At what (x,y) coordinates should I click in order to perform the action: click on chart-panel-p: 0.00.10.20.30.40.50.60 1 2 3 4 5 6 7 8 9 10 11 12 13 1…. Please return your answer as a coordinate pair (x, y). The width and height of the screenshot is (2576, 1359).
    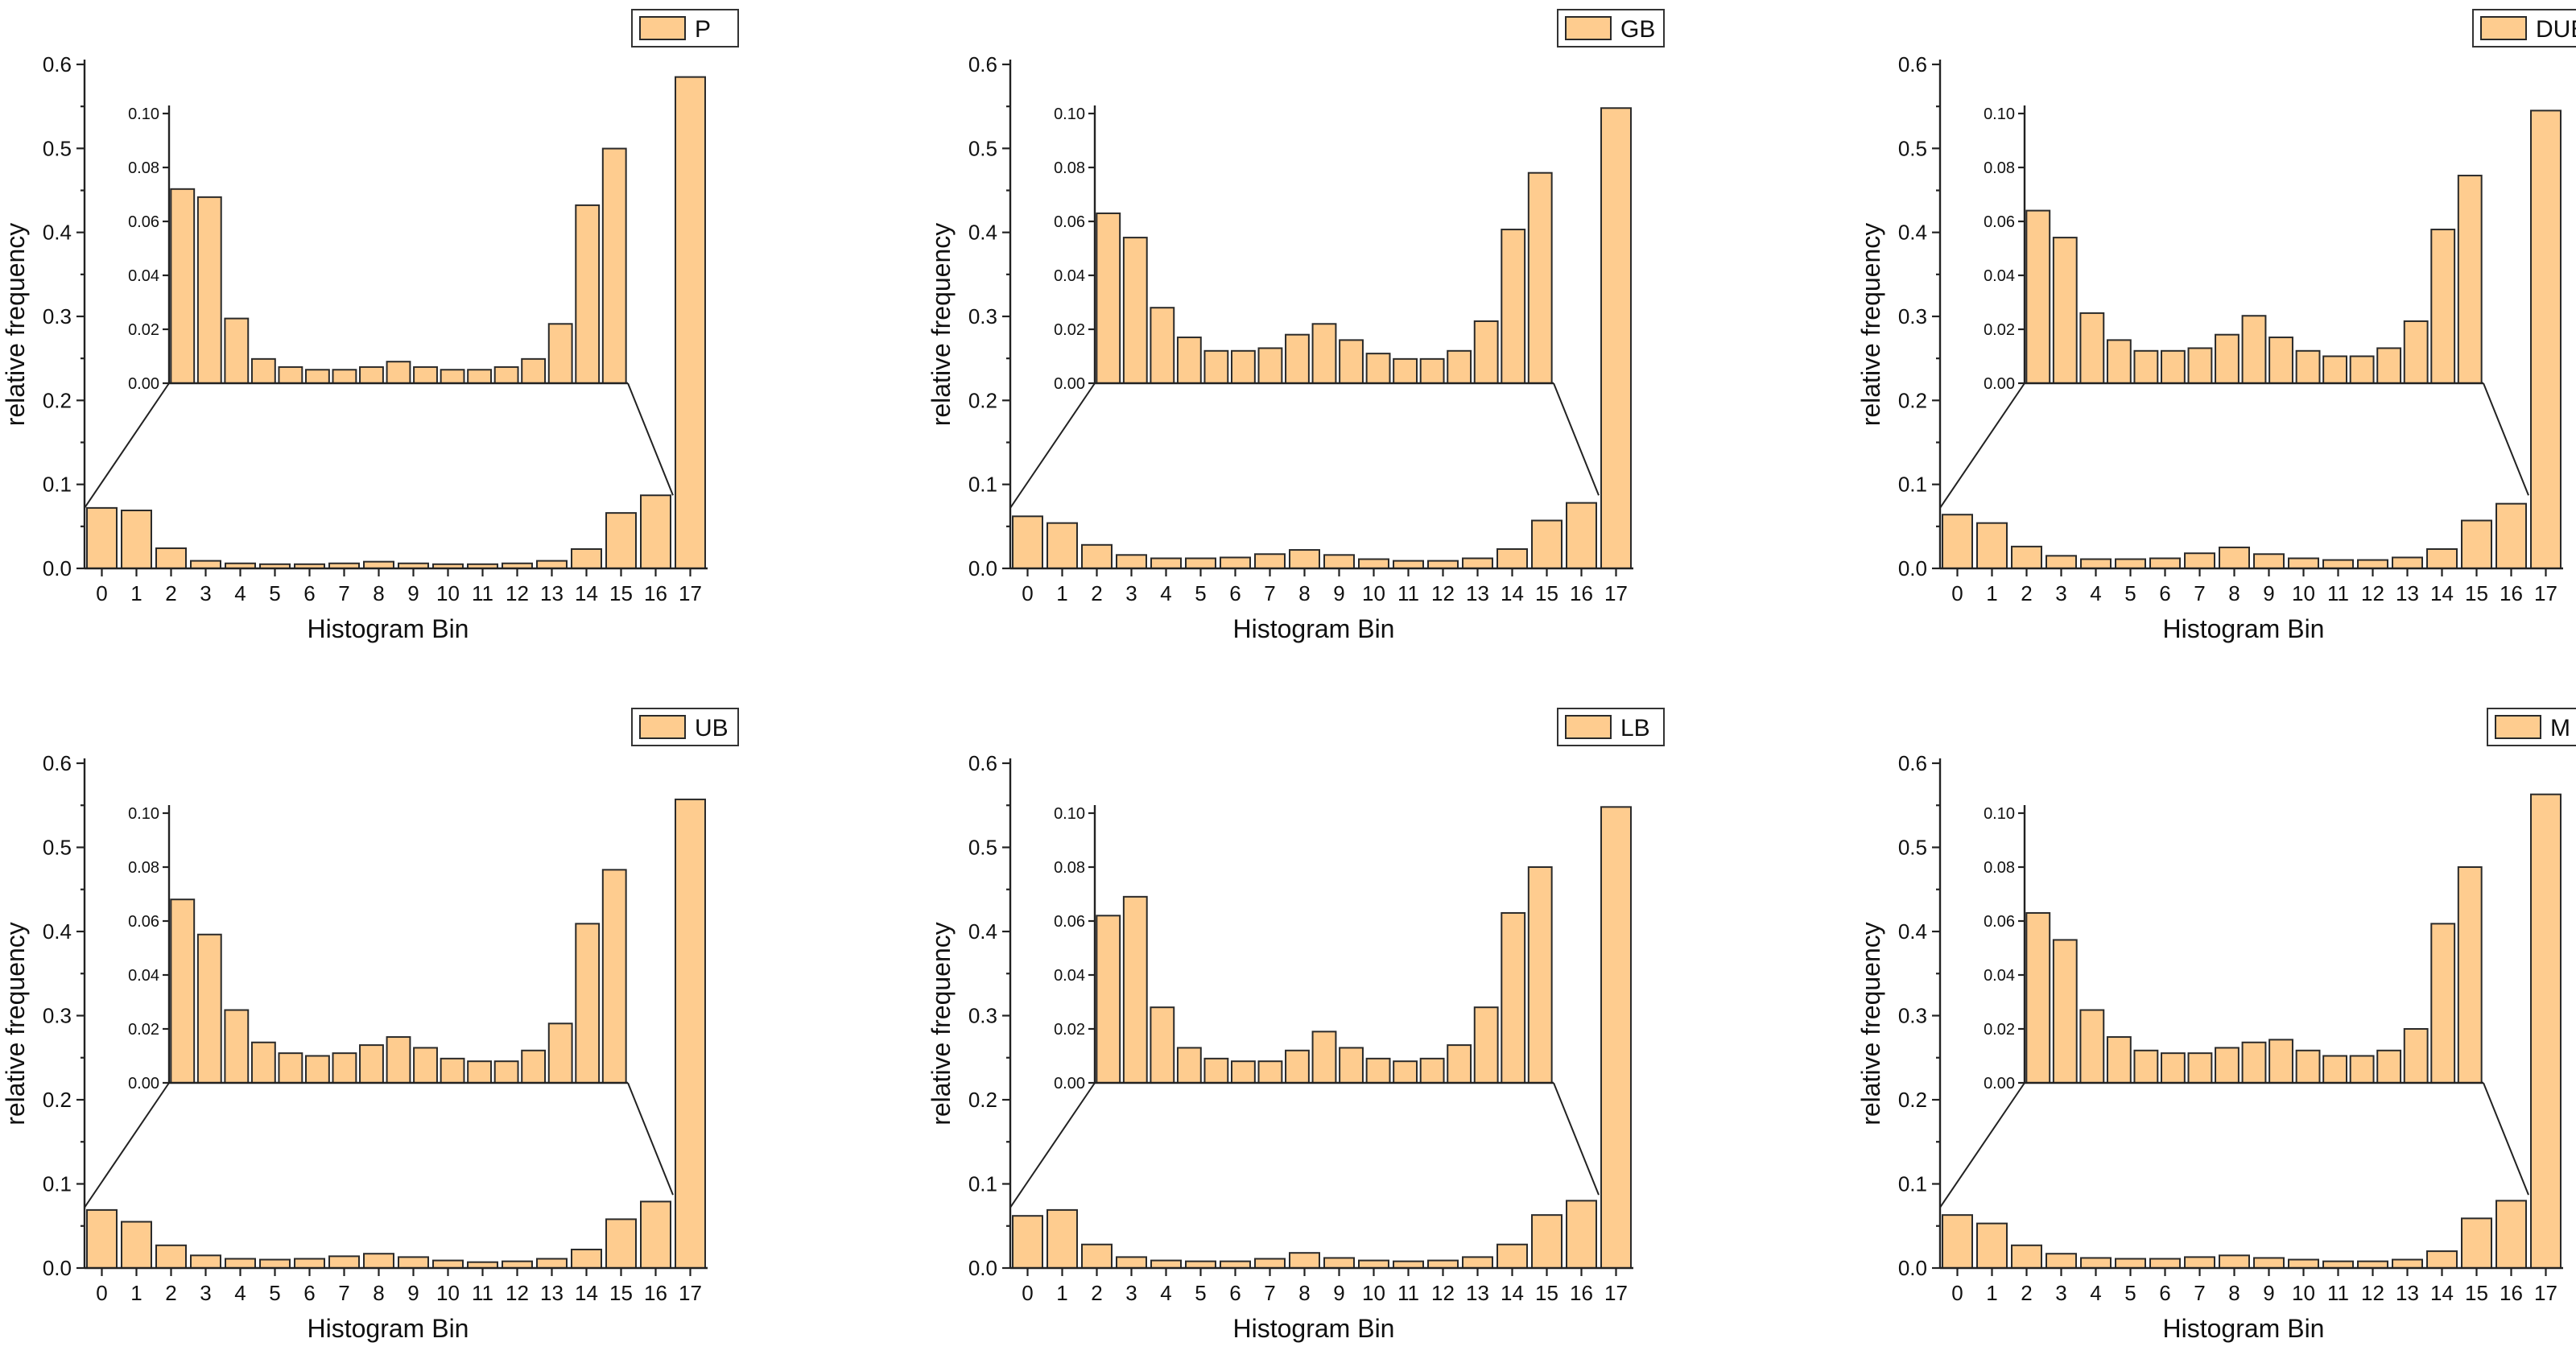
    Looking at the image, I should click on (370, 326).